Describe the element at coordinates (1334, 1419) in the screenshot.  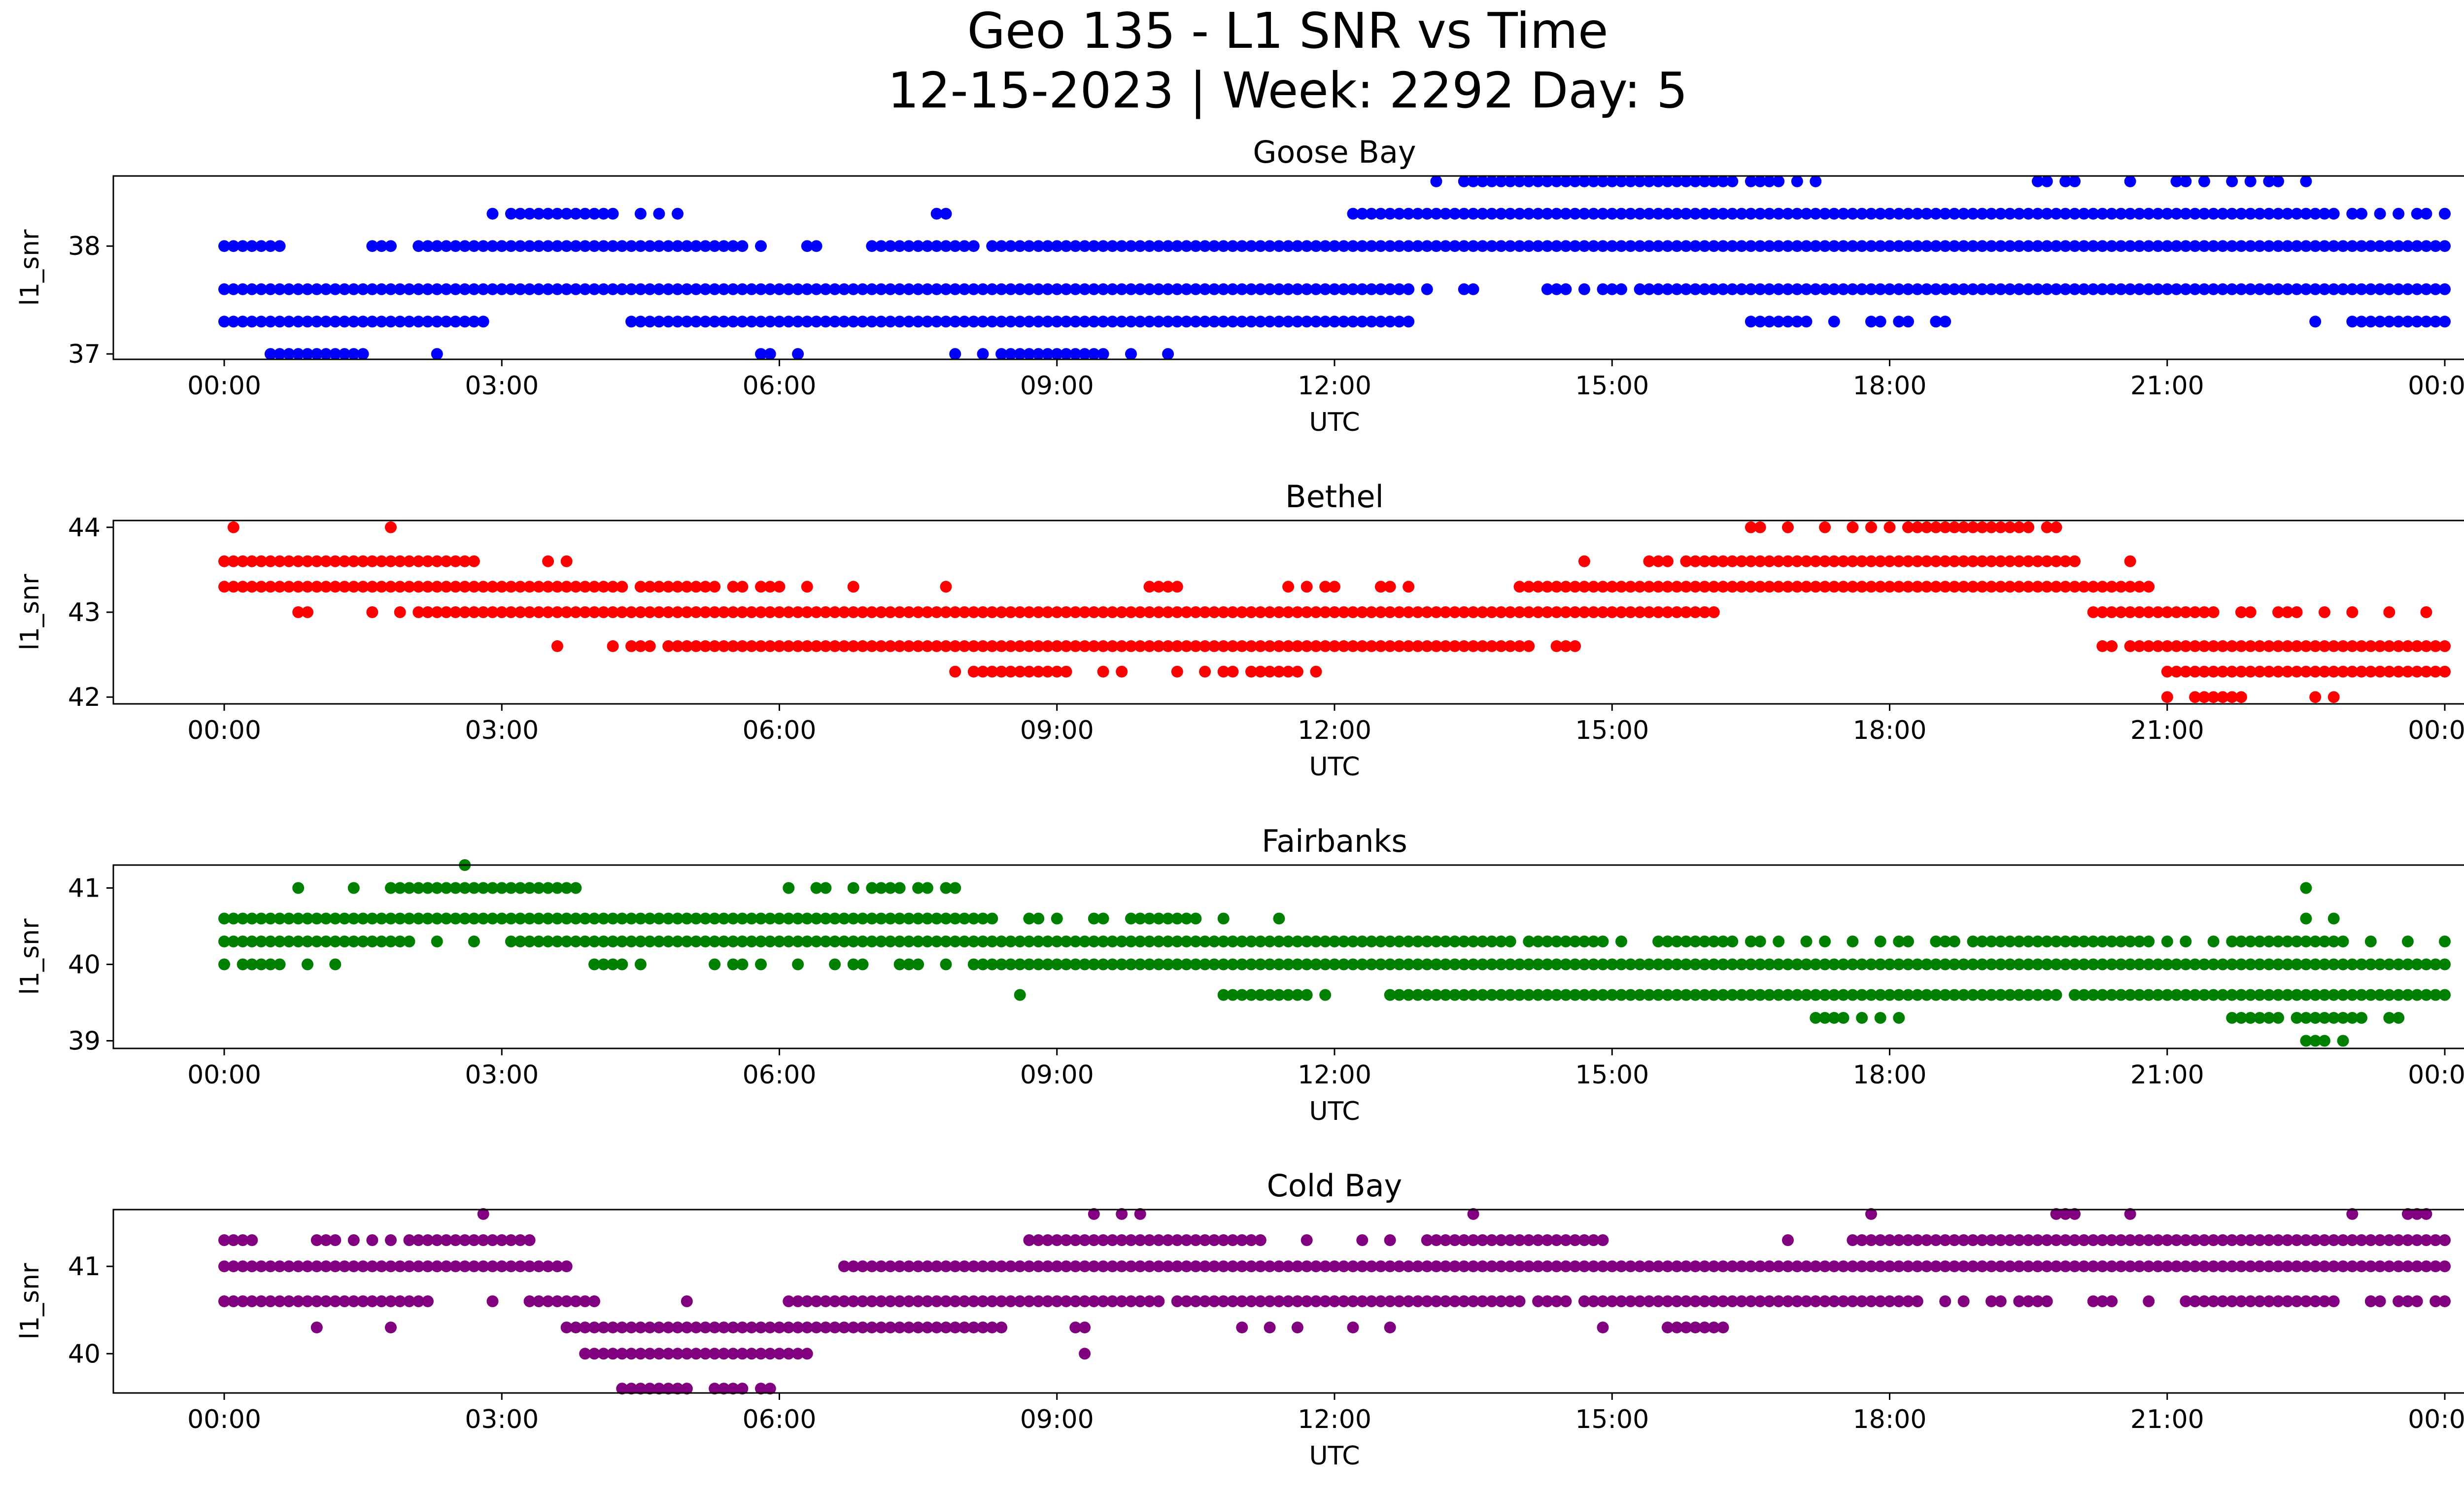
I see `x-tick-label: 12:00` at that location.